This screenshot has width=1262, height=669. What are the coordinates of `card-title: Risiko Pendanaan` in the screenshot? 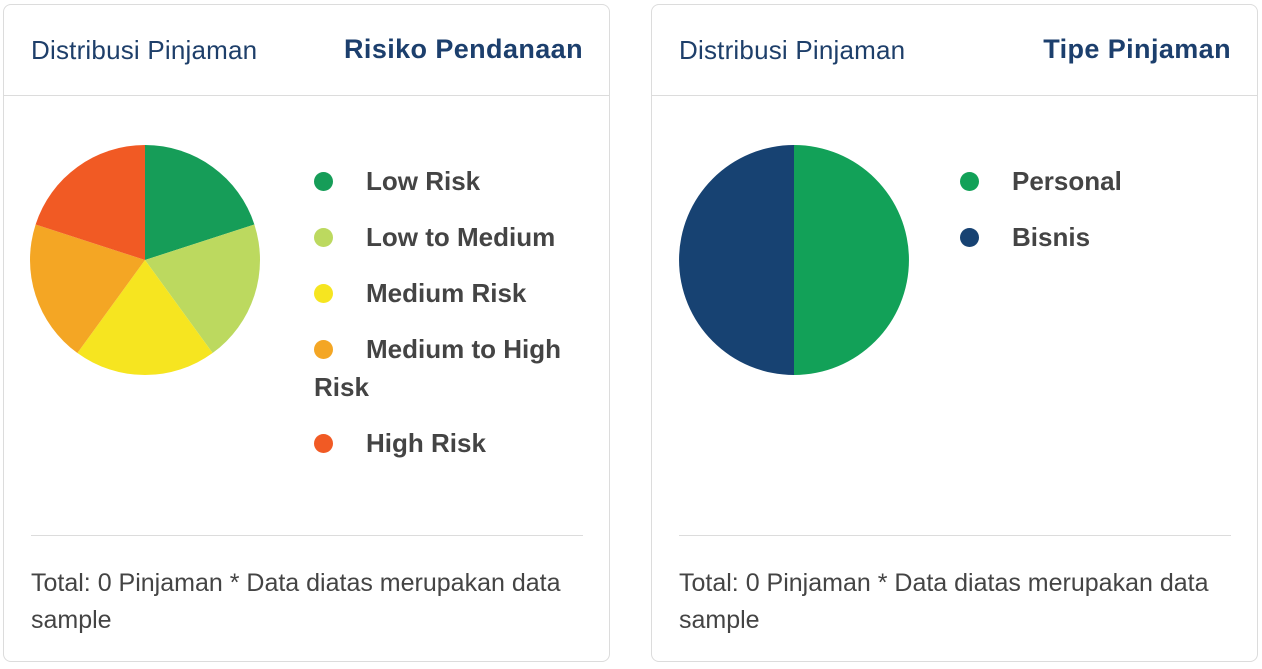 It's located at (463, 49).